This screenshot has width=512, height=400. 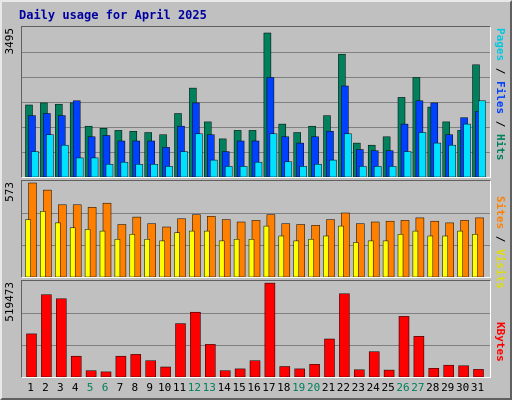 What do you see at coordinates (462, 387) in the screenshot?
I see `x-tick-label: 30` at bounding box center [462, 387].